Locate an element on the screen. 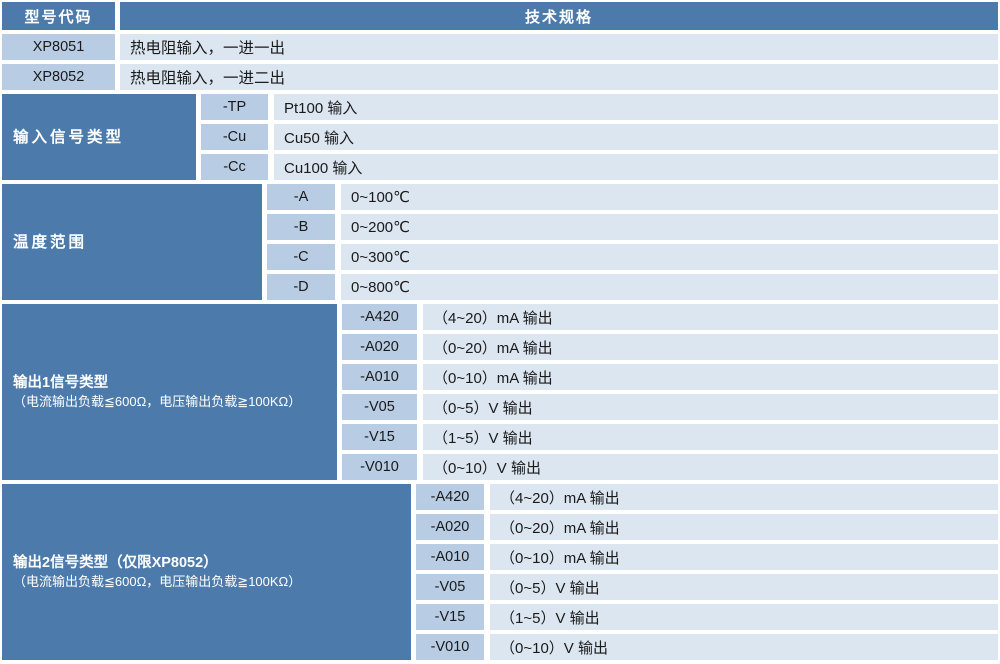  section-title-cell: 输入信号类型 is located at coordinates (99, 137).